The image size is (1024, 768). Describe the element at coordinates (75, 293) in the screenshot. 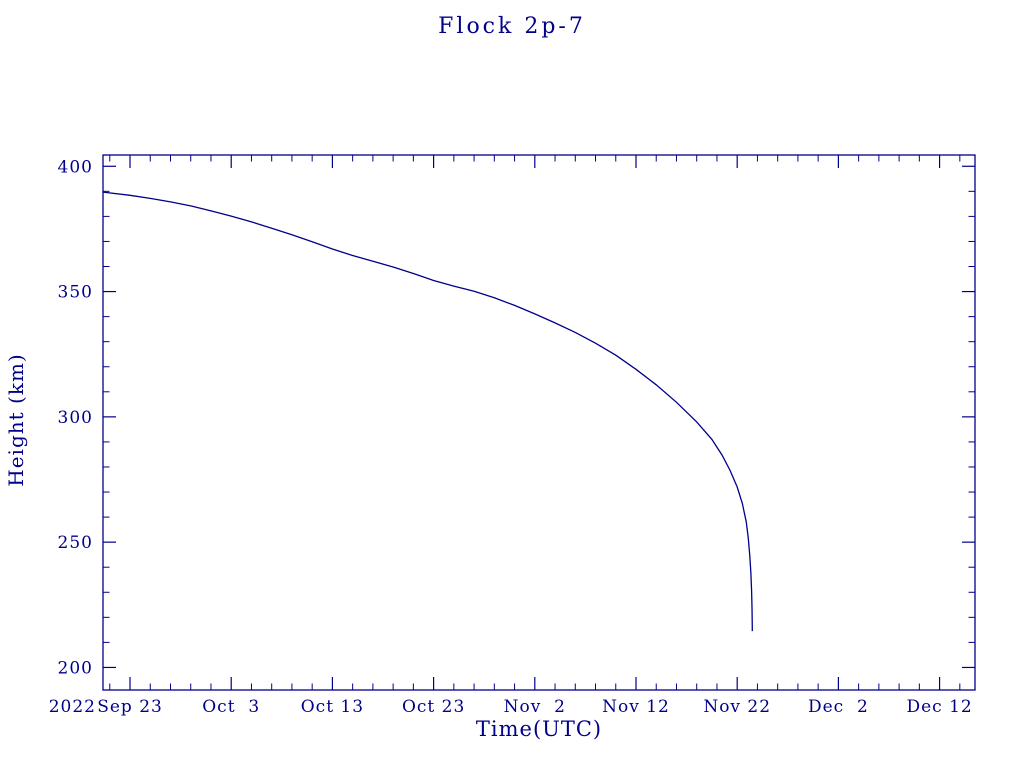

I see `y-tick-label: 350` at that location.